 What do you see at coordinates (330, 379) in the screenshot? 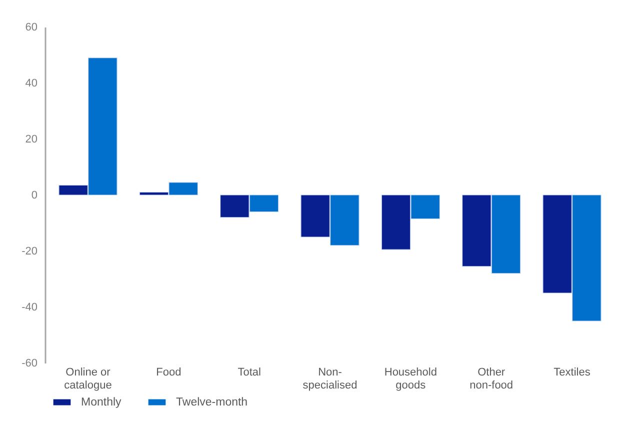
I see `x-tick-label: Non- specialised` at bounding box center [330, 379].